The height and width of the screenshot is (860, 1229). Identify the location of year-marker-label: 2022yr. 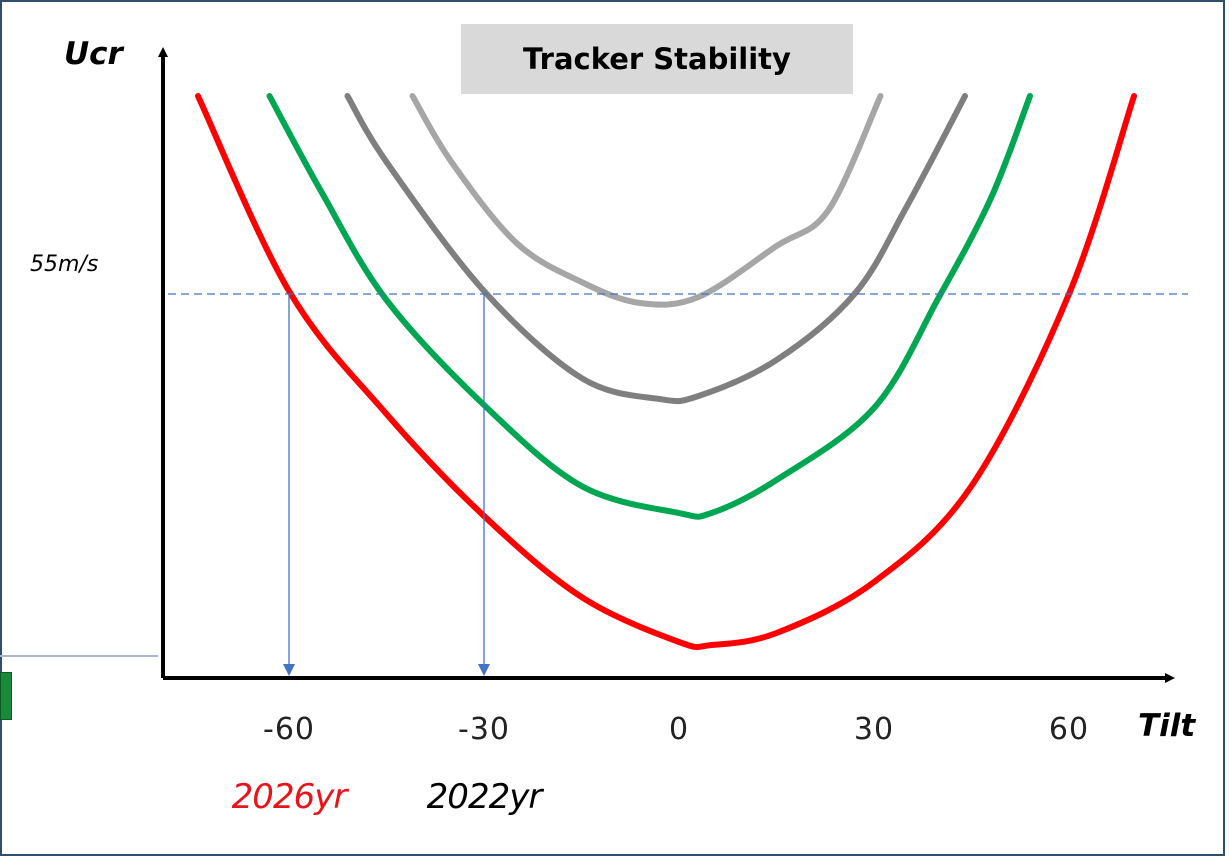
(484, 797).